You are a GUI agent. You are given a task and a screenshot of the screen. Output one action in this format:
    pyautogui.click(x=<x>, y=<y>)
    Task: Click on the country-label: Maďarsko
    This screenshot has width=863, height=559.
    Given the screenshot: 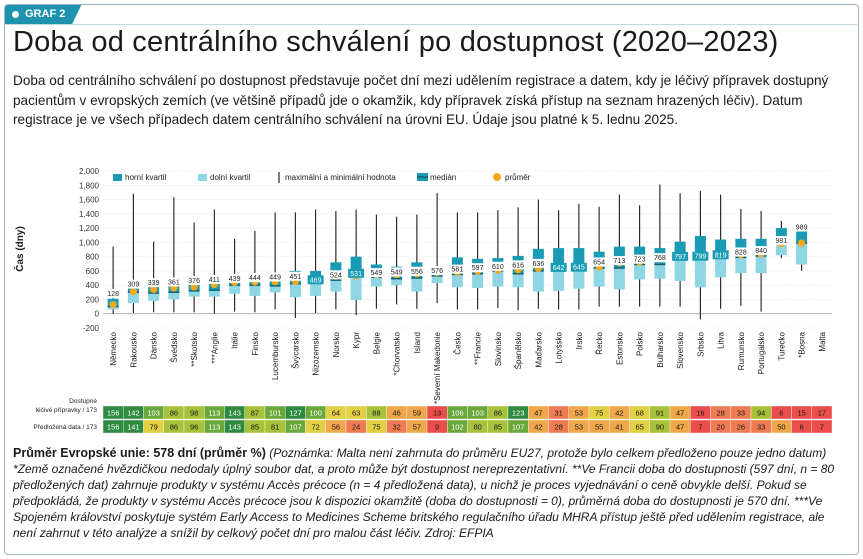 What is the action you would take?
    pyautogui.click(x=538, y=349)
    